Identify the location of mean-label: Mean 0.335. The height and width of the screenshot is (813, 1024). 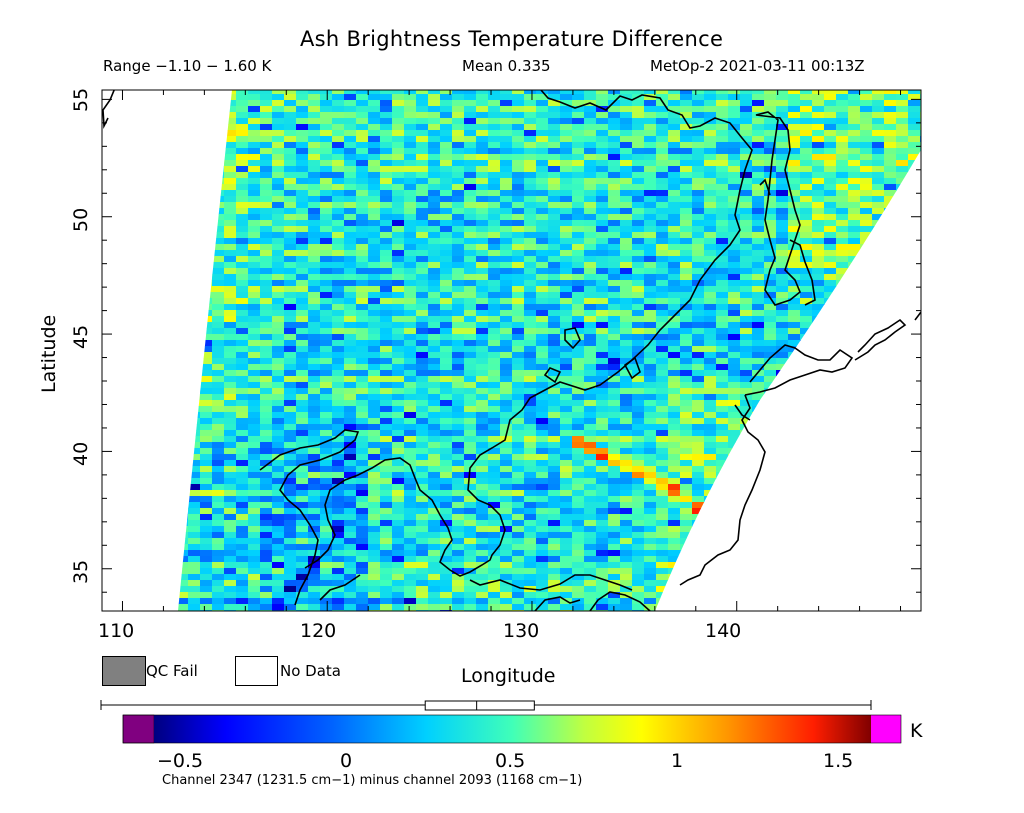
(506, 66).